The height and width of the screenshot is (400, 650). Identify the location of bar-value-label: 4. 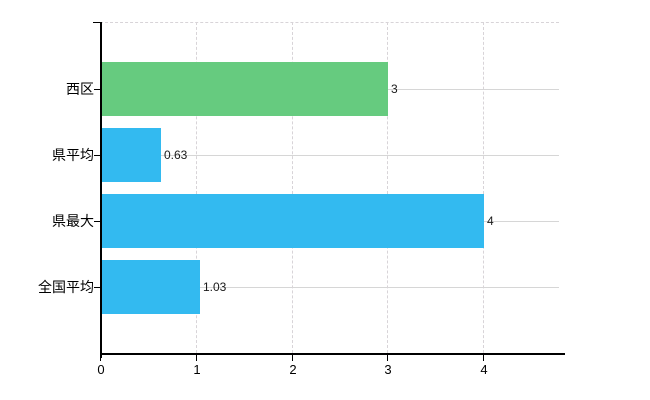
(490, 221).